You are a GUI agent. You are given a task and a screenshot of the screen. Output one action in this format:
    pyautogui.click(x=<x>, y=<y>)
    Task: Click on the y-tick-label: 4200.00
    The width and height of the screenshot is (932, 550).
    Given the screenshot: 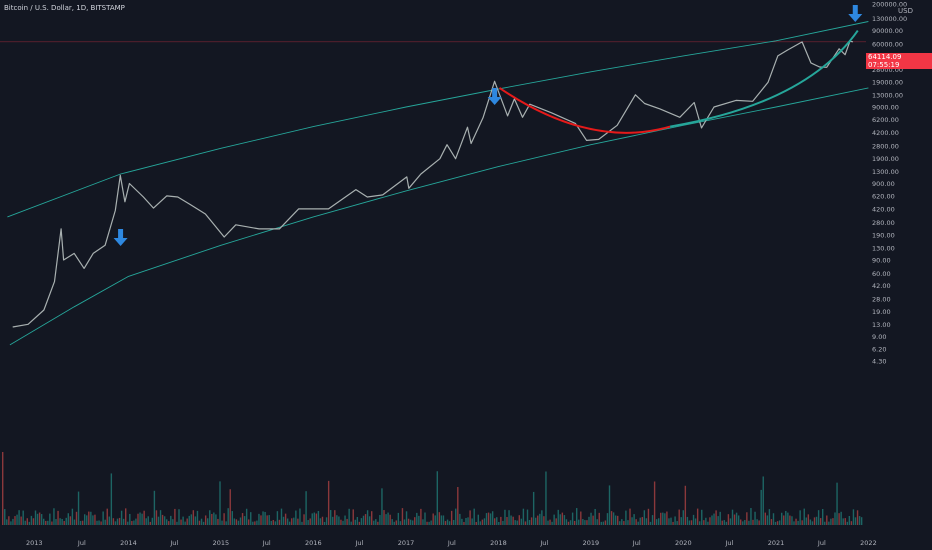 What is the action you would take?
    pyautogui.click(x=885, y=133)
    